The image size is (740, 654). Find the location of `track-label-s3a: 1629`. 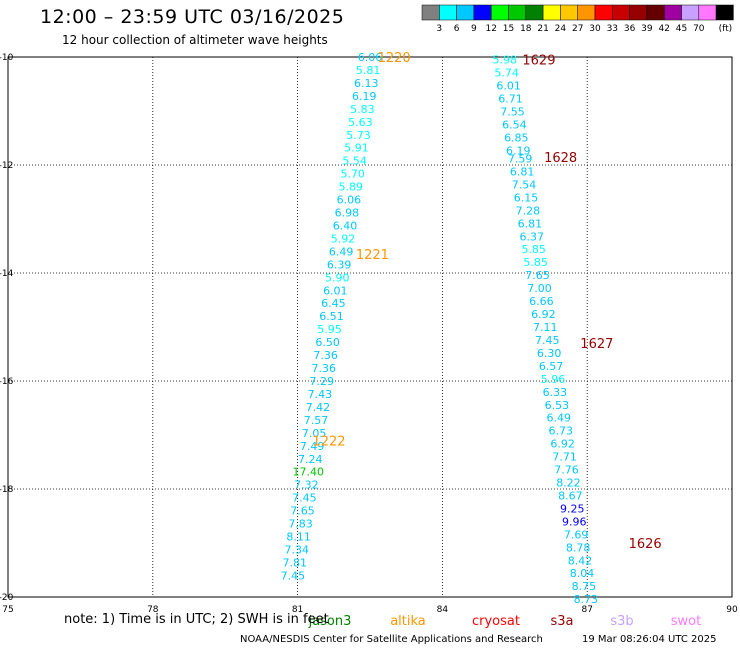

track-label-s3a: 1629 is located at coordinates (538, 61).